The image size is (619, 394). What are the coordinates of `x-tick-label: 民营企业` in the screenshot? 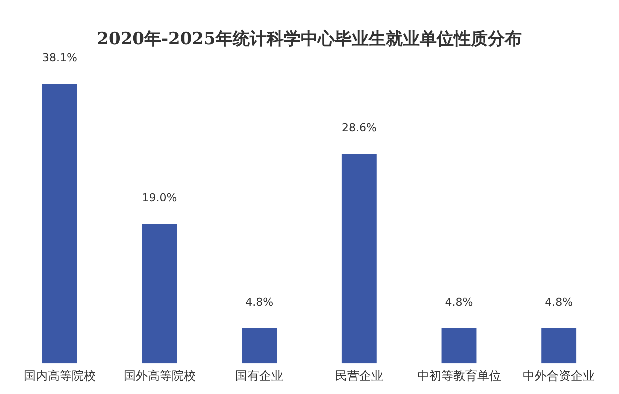 It's located at (359, 375).